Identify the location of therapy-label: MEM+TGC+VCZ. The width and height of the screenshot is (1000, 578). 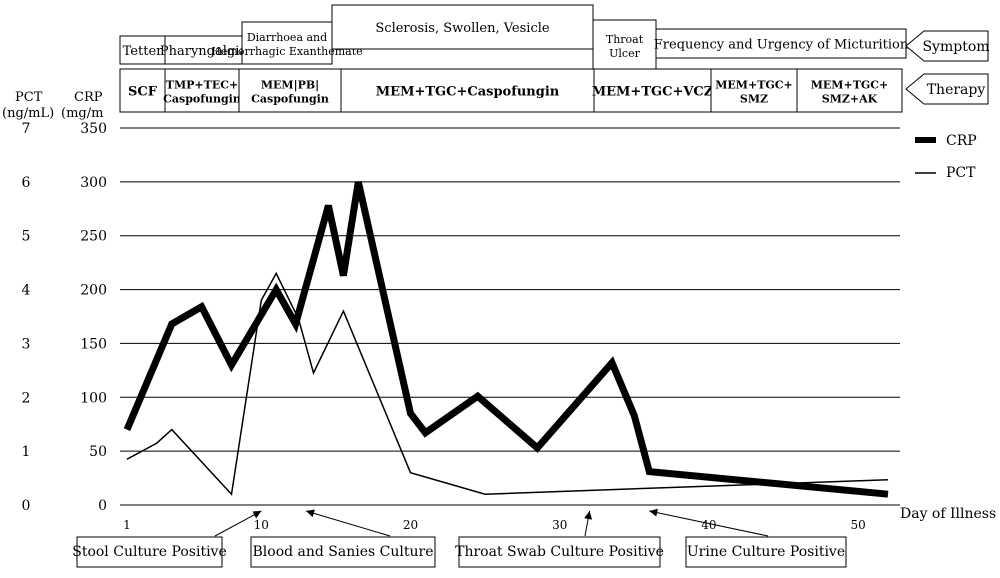
(653, 92).